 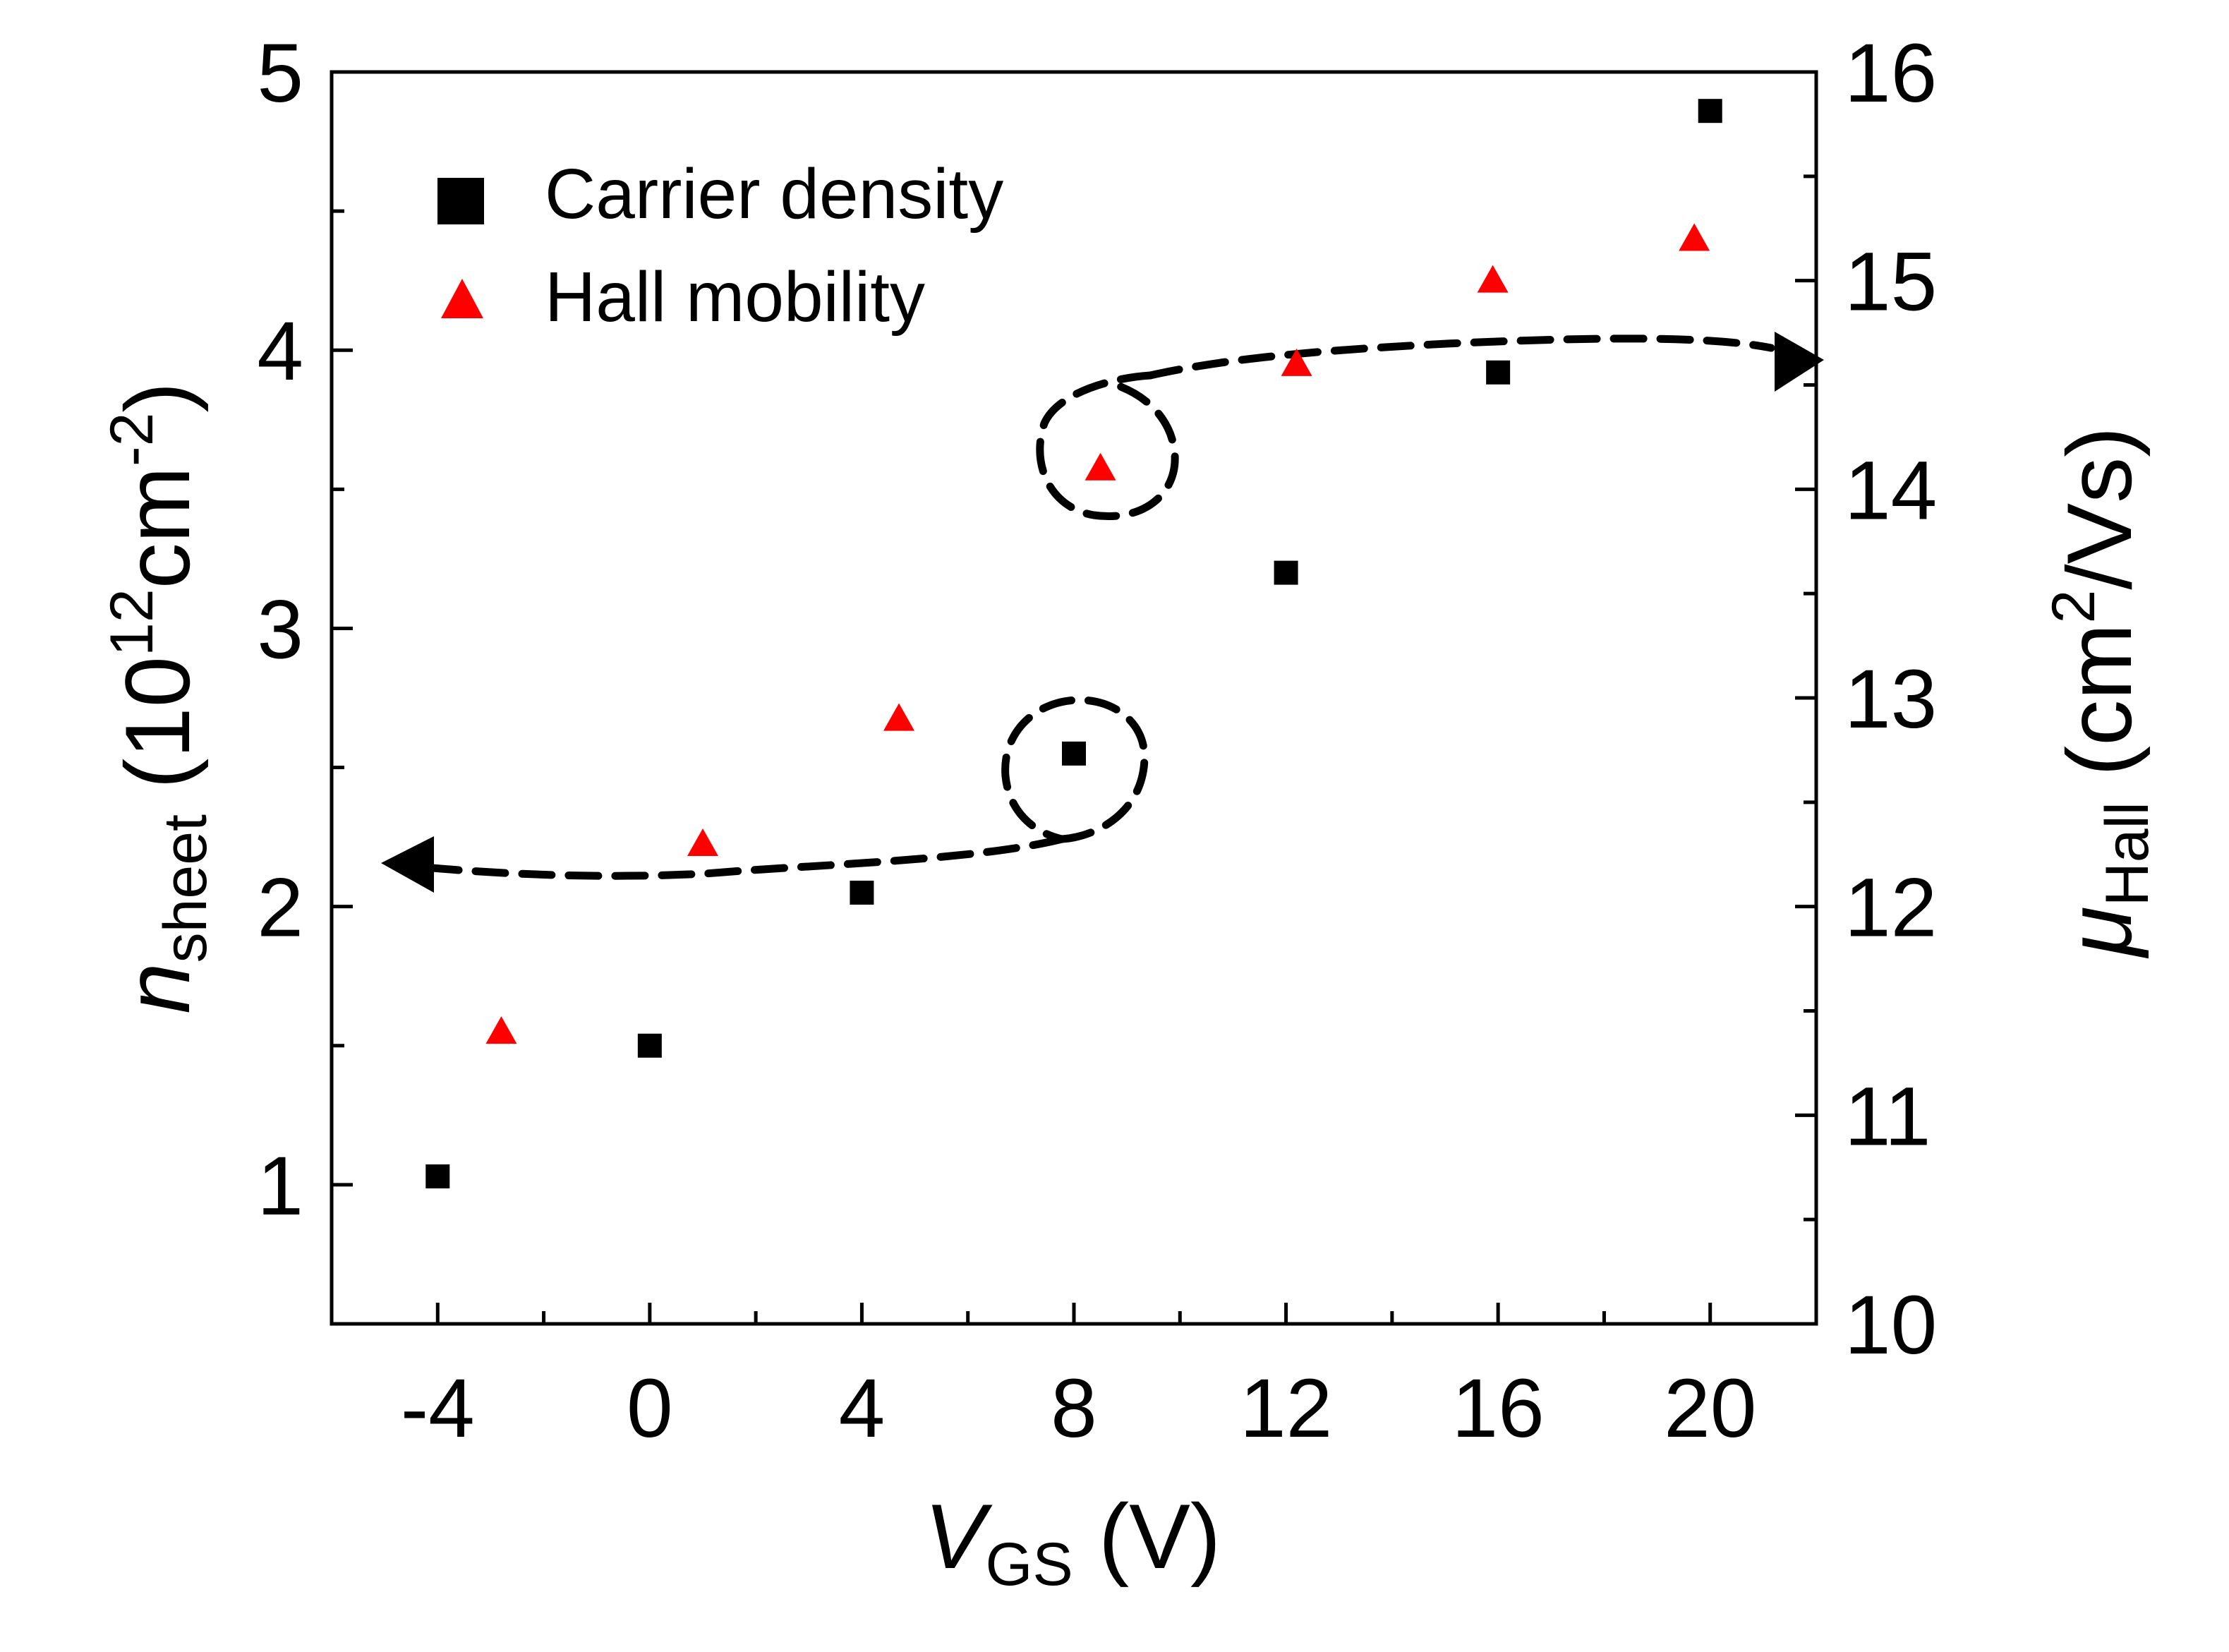 I want to click on x-tick-label: 0, so click(x=650, y=1408).